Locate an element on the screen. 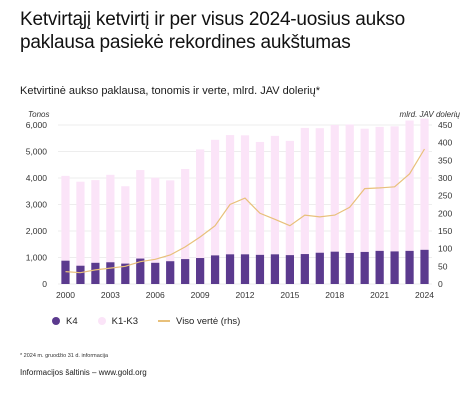 The image size is (474, 400). chart-legend: K4 K1-K3 Viso vertė (rhs) is located at coordinates (156, 321).